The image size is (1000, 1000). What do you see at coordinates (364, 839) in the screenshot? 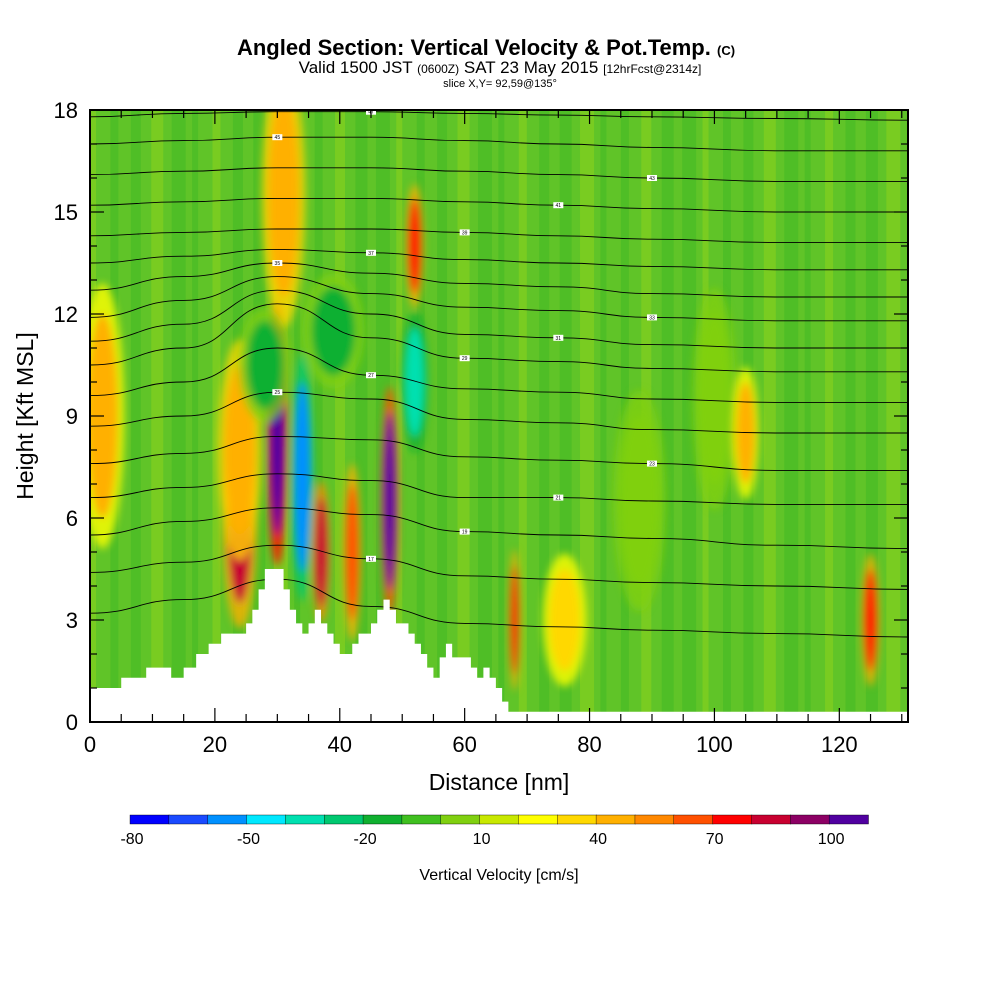
I see `colorbar-tick-label: -20` at bounding box center [364, 839].